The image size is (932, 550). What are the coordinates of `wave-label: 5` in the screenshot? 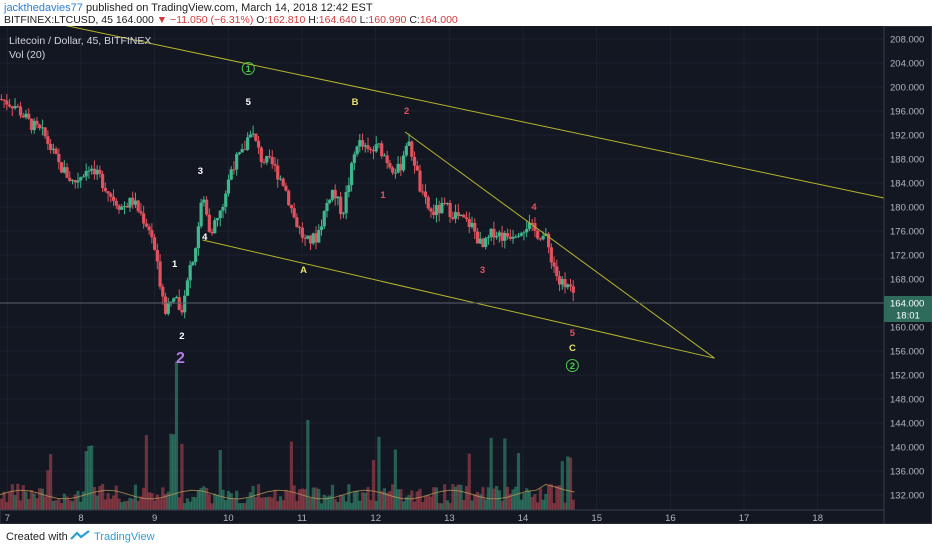 It's located at (249, 102).